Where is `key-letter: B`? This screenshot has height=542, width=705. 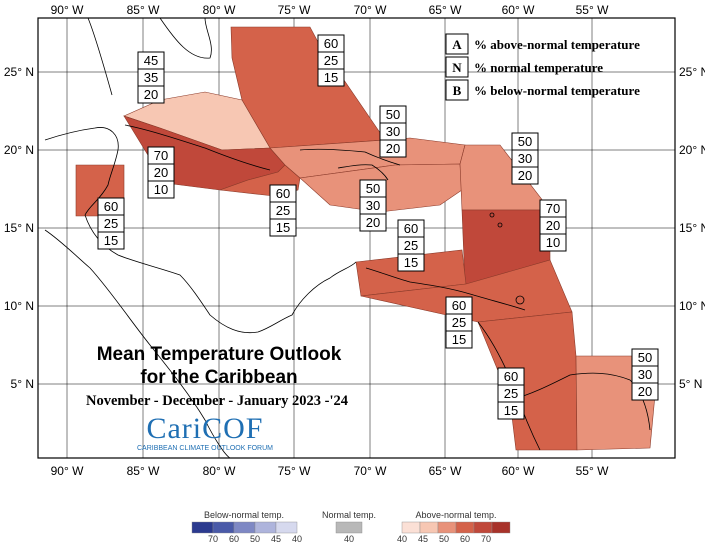
key-letter: B is located at coordinates (457, 90).